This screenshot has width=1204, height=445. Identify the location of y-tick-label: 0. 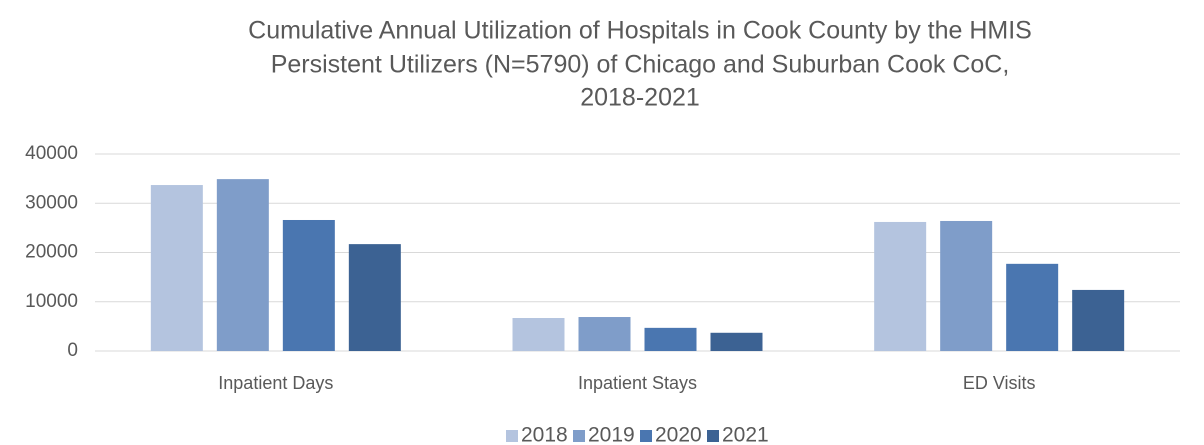
(72, 350).